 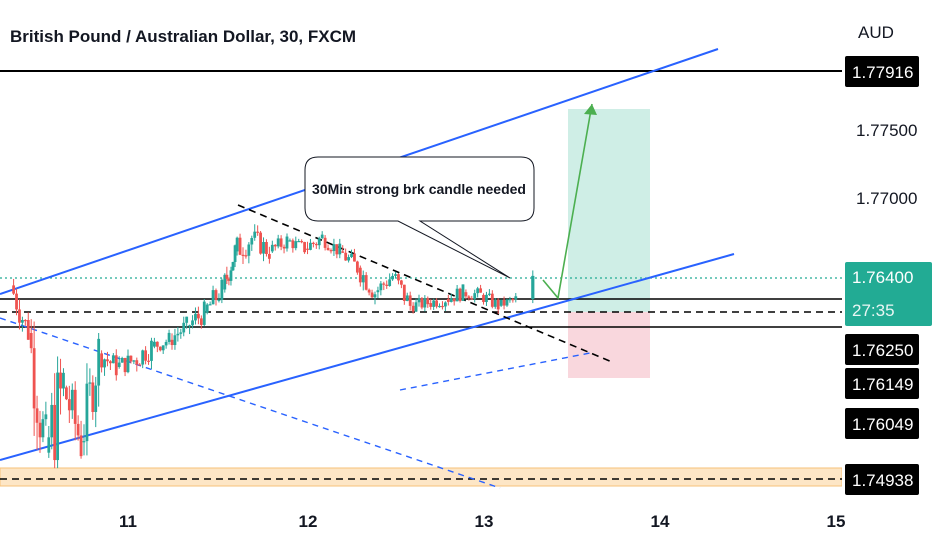 What do you see at coordinates (886, 198) in the screenshot?
I see `y-tick-label: 1.77000` at bounding box center [886, 198].